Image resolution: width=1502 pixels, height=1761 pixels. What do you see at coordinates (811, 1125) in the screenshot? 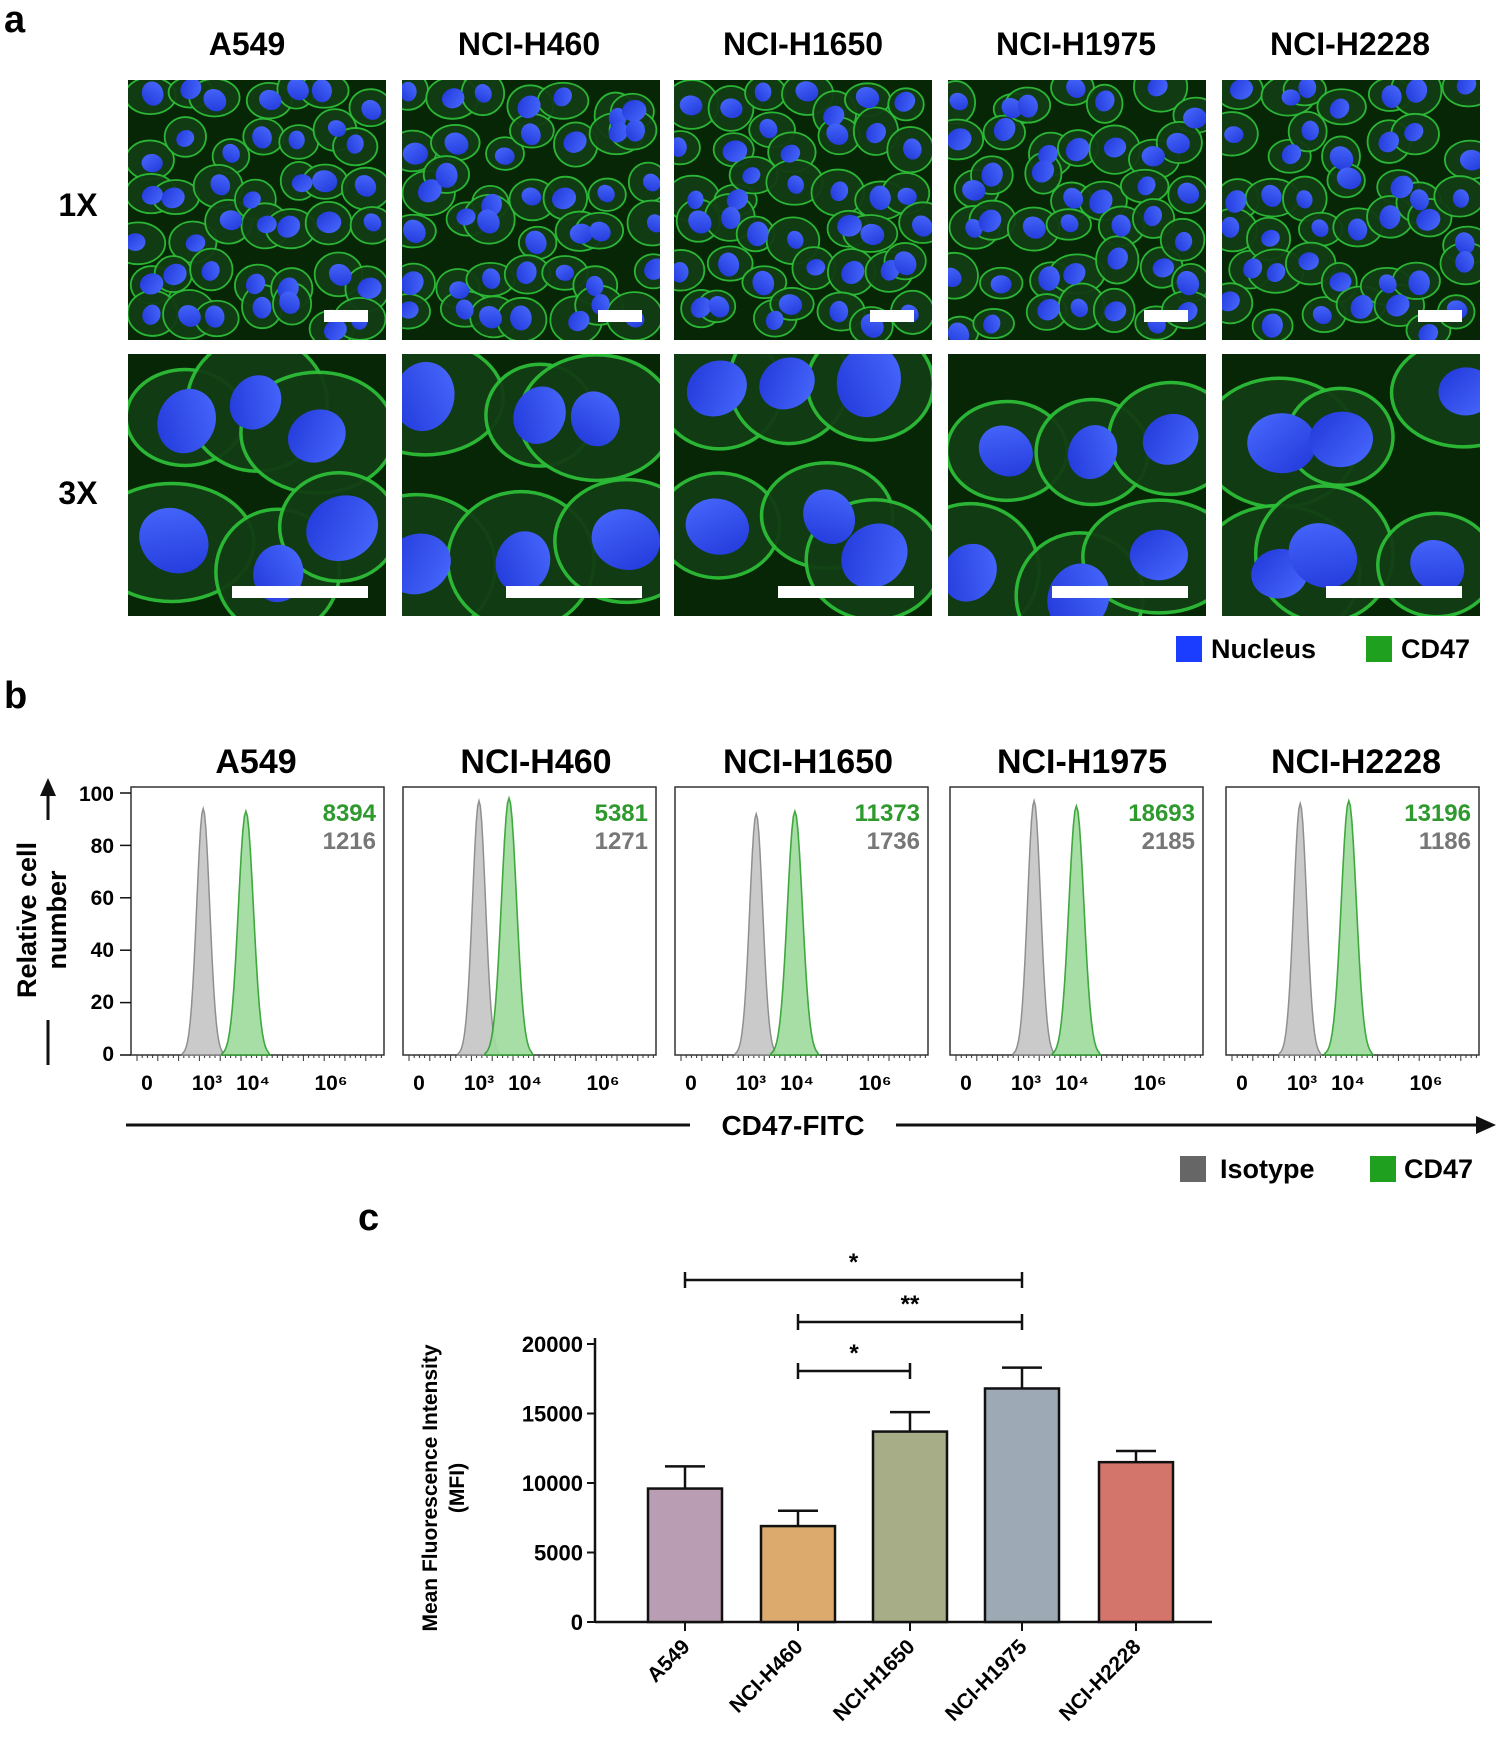
I see `panel-b-x-axis-title: CD47-FITC` at bounding box center [811, 1125].